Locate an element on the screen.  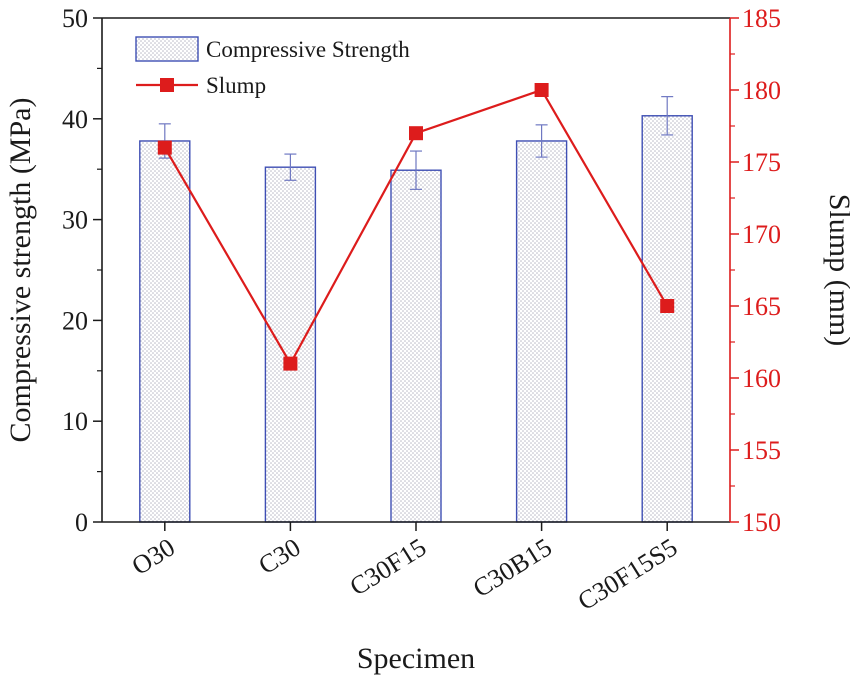
slump-marker-c30b15 is located at coordinates (541, 90).